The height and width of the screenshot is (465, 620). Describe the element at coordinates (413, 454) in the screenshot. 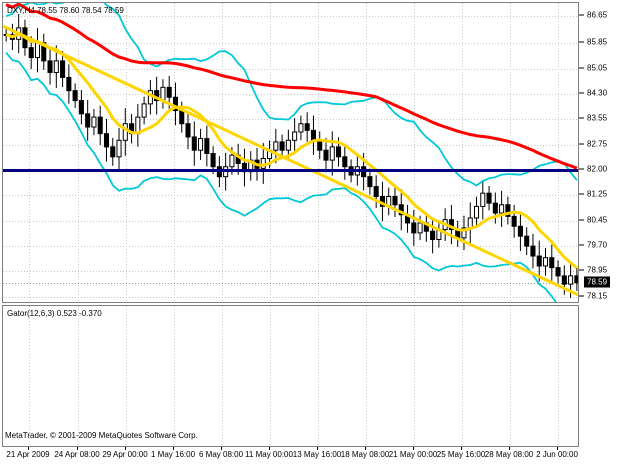

I see `time-axis-label: 21 May 00:00` at that location.